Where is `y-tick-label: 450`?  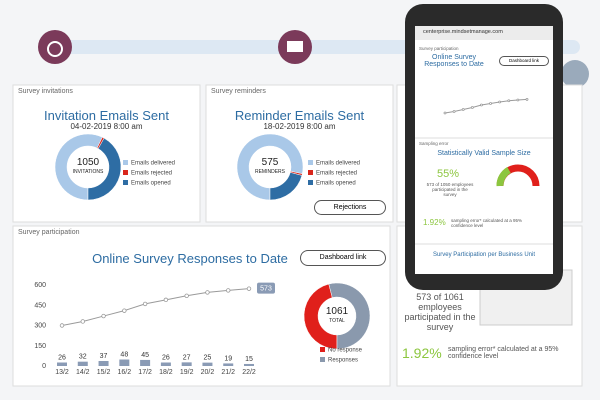
y-tick-label: 450 is located at coordinates (40, 305).